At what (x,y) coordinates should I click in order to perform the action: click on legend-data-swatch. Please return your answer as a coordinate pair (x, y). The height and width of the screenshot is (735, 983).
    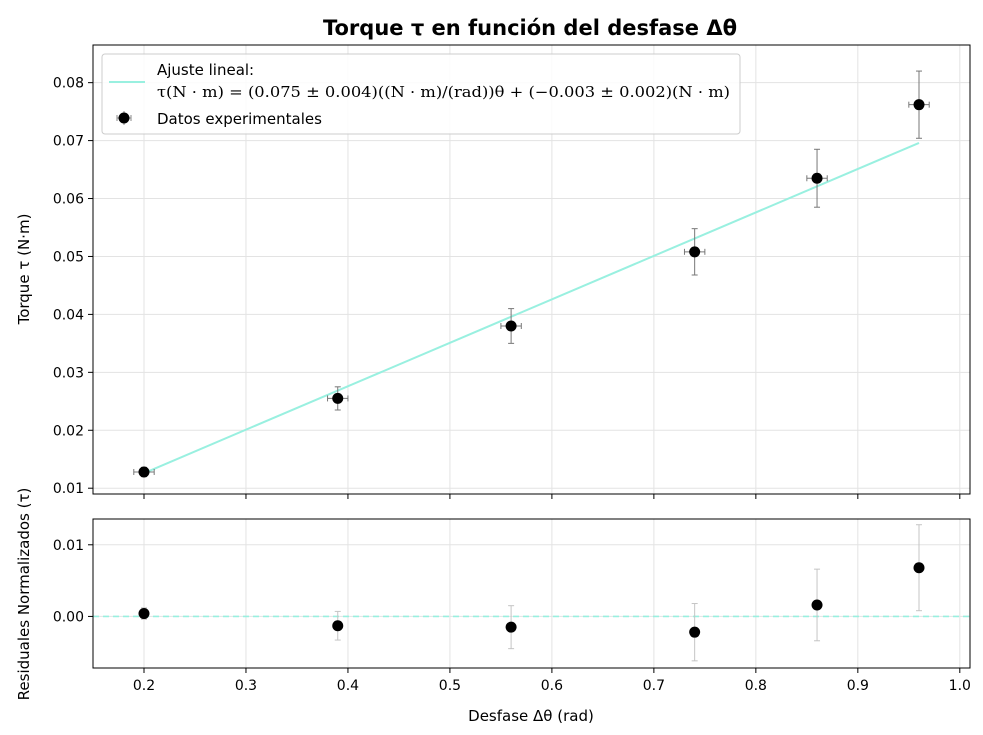
    Looking at the image, I should click on (124, 118).